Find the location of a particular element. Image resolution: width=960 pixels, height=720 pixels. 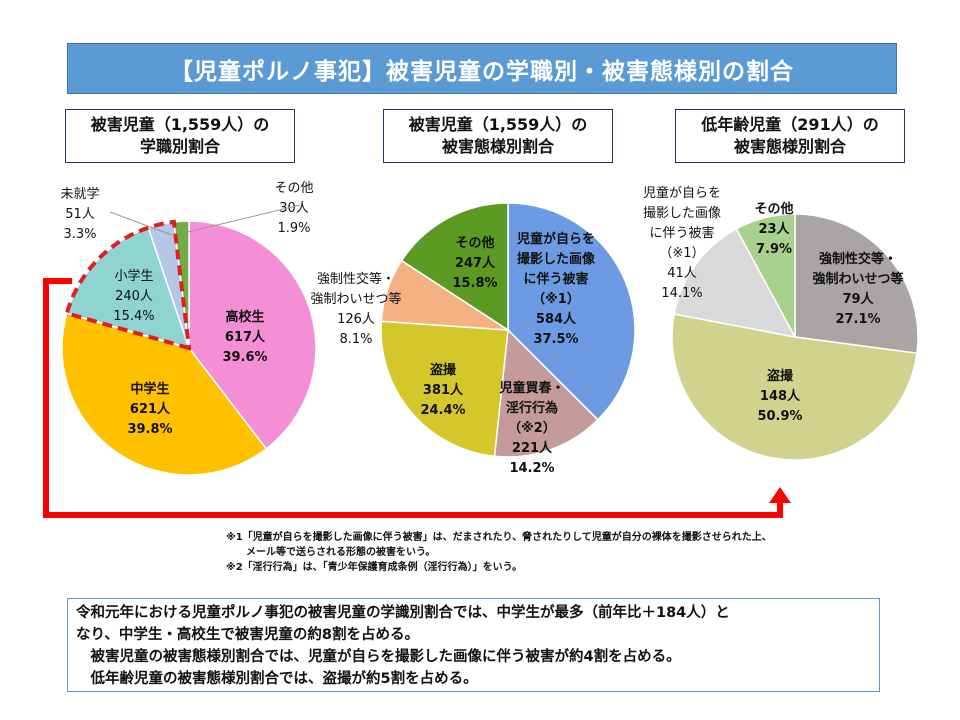

slice-label: 584人 is located at coordinates (556, 319).